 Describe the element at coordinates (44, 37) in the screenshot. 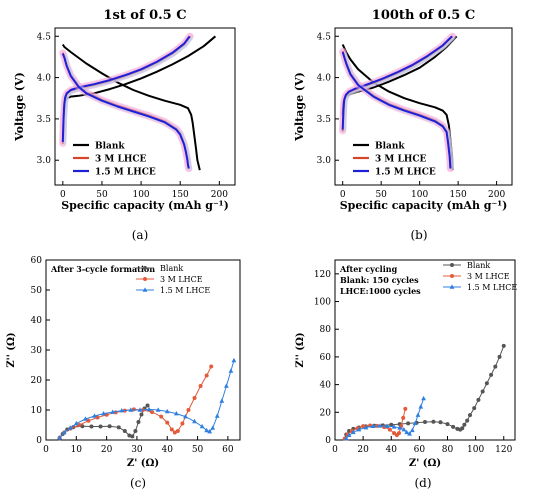

I see `y-tick-label: 4.5` at that location.